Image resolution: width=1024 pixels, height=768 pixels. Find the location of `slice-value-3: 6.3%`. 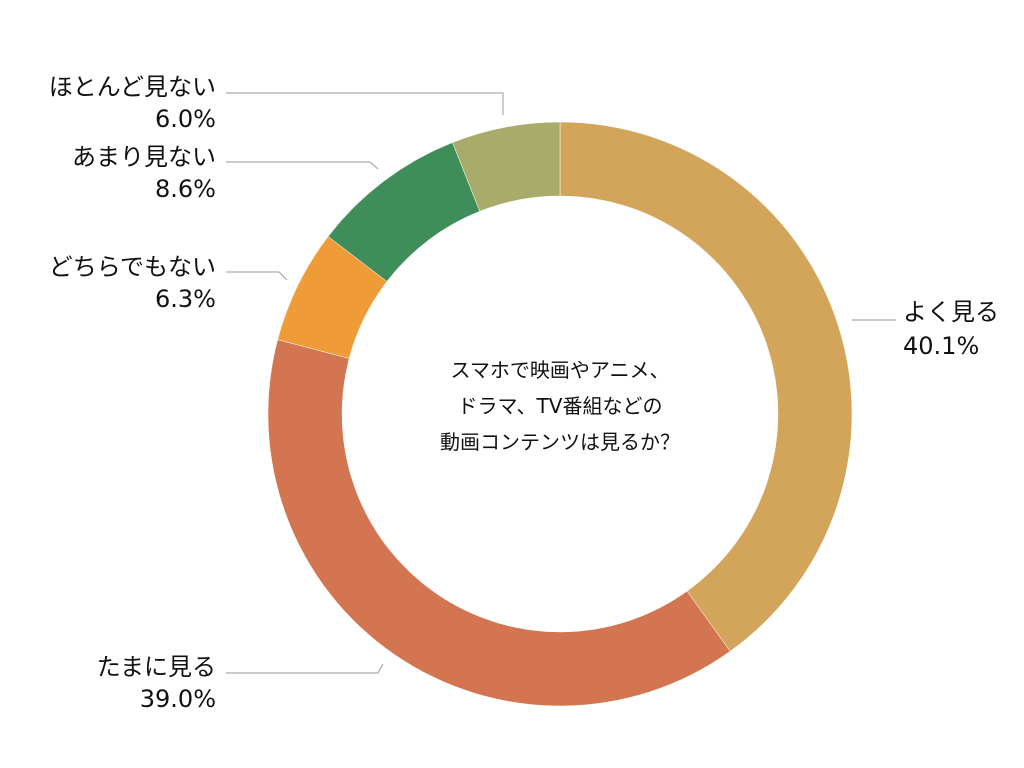

slice-value-3: 6.3% is located at coordinates (185, 299).